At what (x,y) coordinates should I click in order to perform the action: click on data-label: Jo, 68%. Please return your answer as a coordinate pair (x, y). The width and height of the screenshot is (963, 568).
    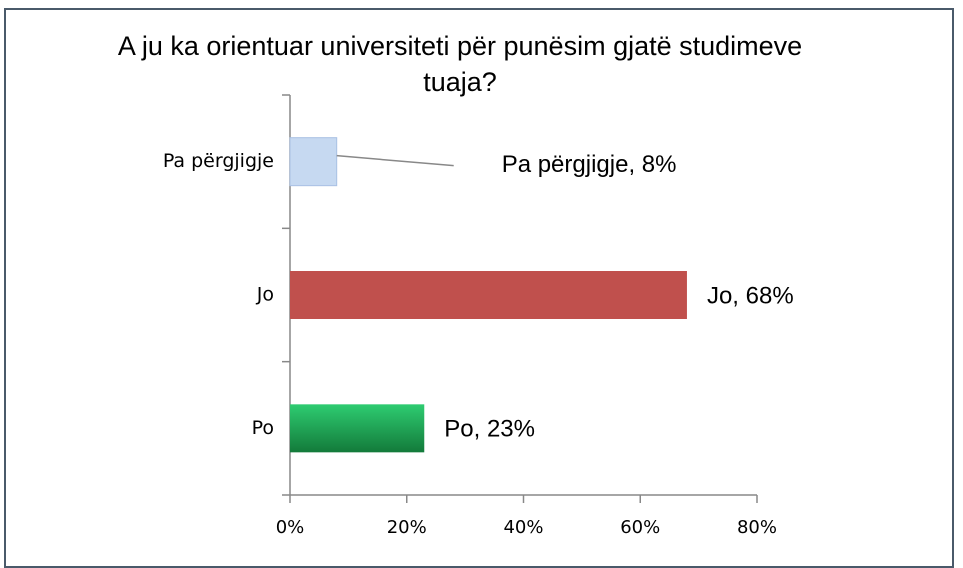
    Looking at the image, I should click on (750, 295).